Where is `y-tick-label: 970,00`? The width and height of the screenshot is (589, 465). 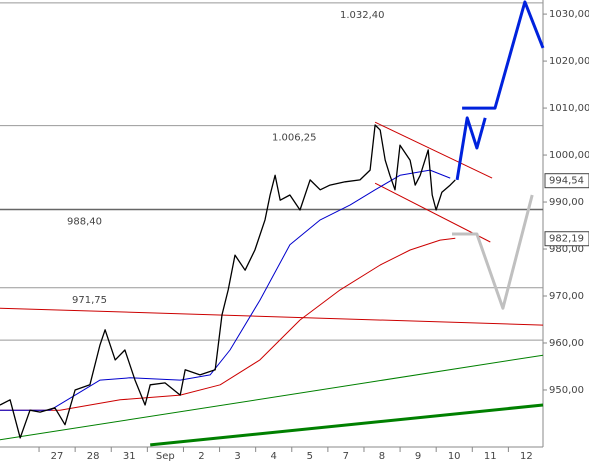 y-tick-label: 970,00 is located at coordinates (566, 296).